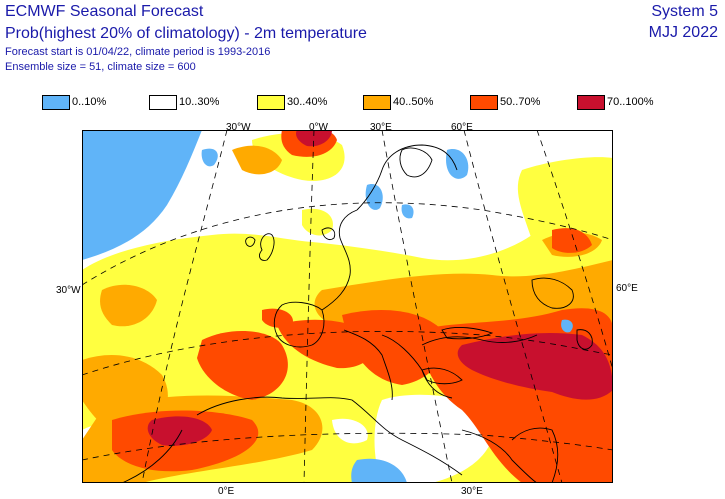 This screenshot has width=725, height=499. What do you see at coordinates (683, 32) in the screenshot?
I see `period-label: MJJ 2022` at bounding box center [683, 32].